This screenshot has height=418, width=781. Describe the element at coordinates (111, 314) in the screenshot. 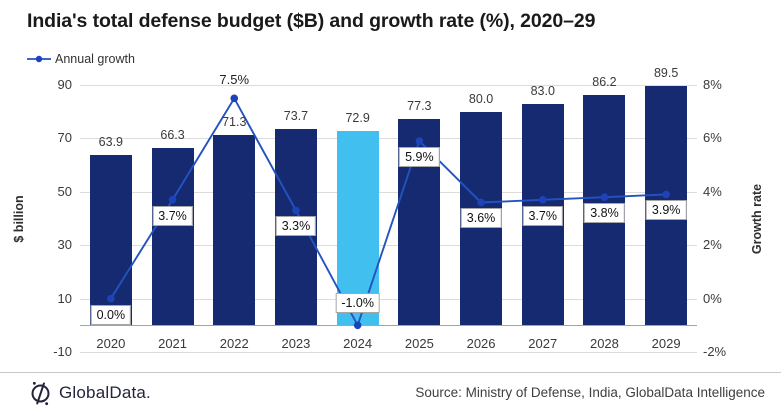

I see `growth-label-2020: 0.0%` at that location.